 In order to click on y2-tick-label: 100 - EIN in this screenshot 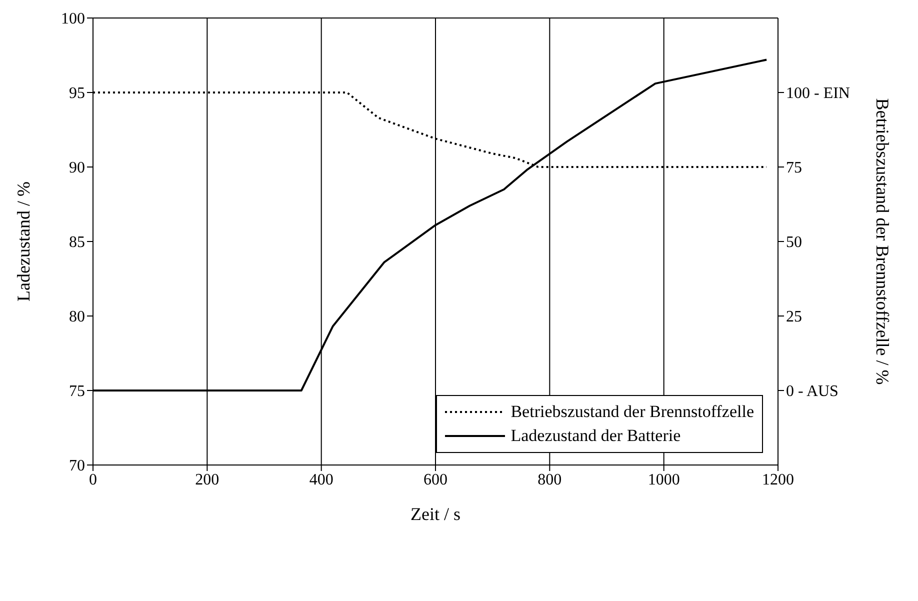, I will do `click(818, 93)`.